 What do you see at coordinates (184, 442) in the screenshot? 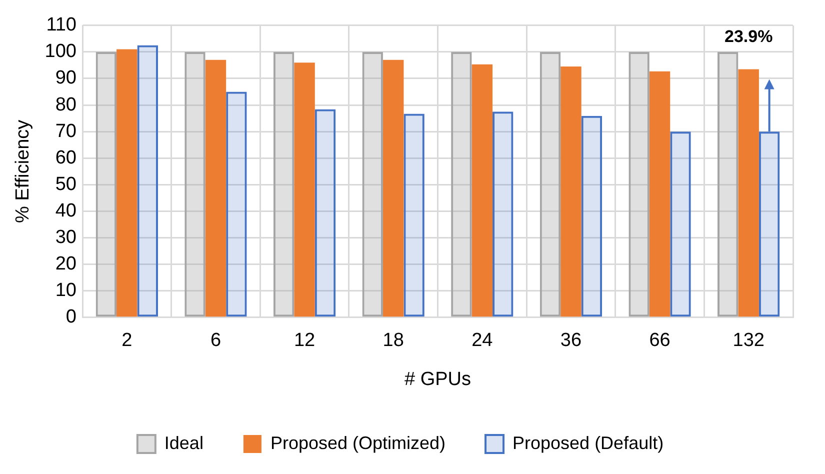
I see `legend-label: Ideal` at bounding box center [184, 442].